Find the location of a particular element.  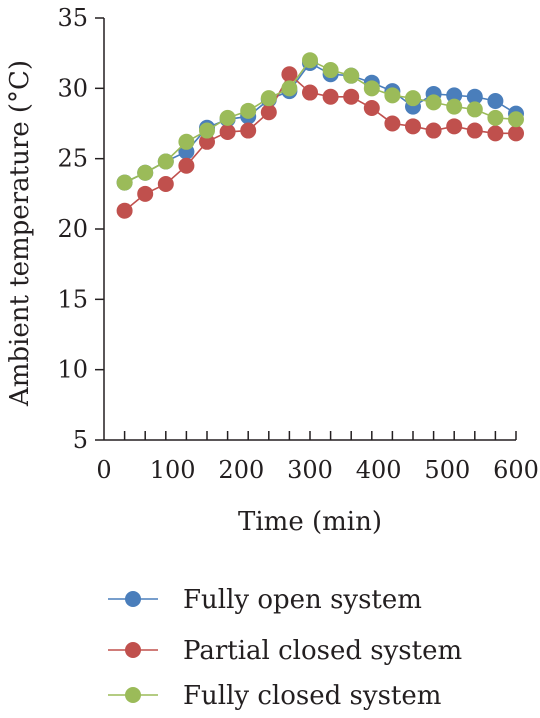

x-tick-label: 100 is located at coordinates (173, 470).